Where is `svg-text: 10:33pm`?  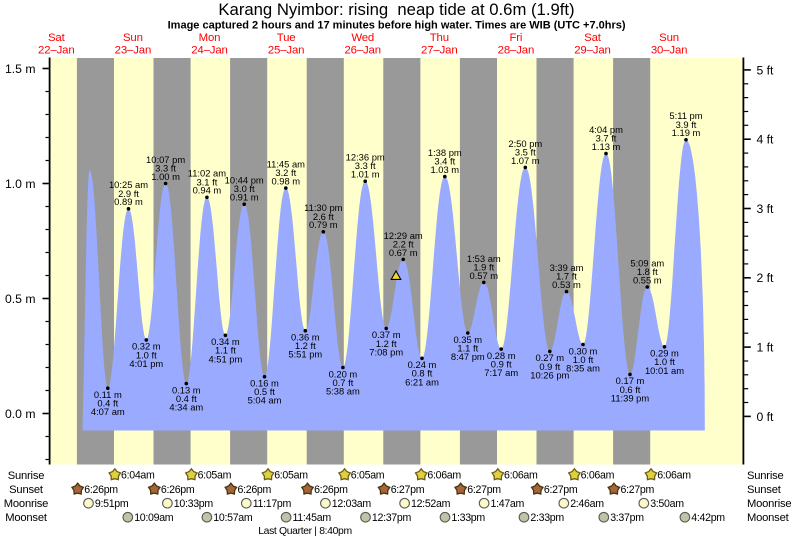 svg-text: 10:33pm is located at coordinates (194, 504).